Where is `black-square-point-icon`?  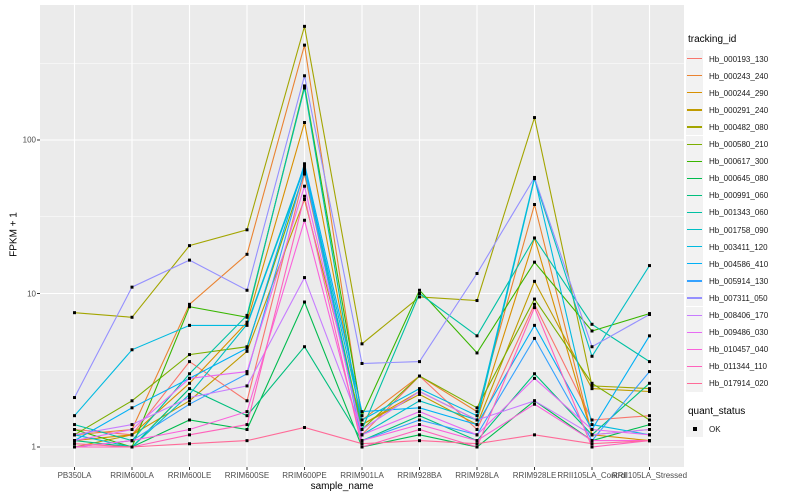
black-square-point-icon is located at coordinates (694, 428).